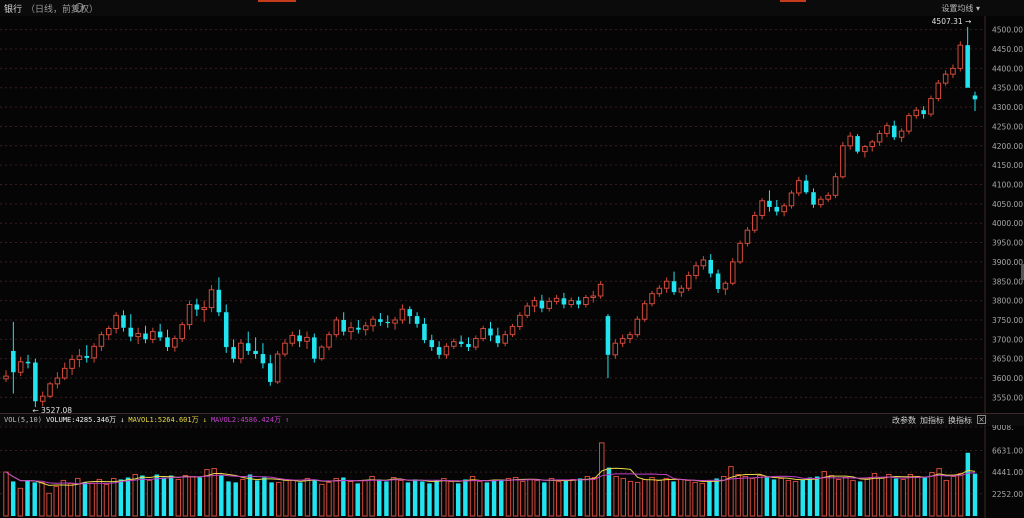 This screenshot has height=518, width=1024. Describe the element at coordinates (1007, 262) in the screenshot. I see `price-tick-label: 3900.00` at that location.